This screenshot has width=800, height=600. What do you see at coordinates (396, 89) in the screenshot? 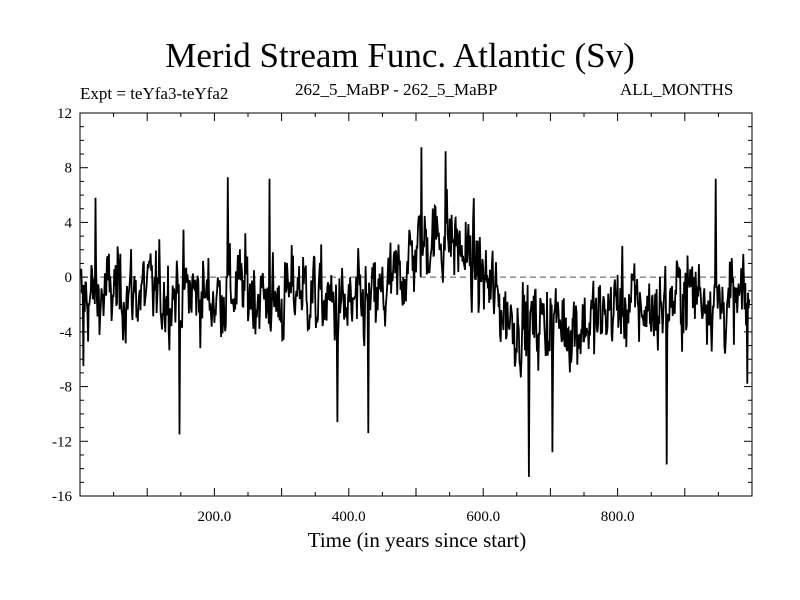
I see `period-label: 262_5_MaBP - 262_5_MaBP` at bounding box center [396, 89].